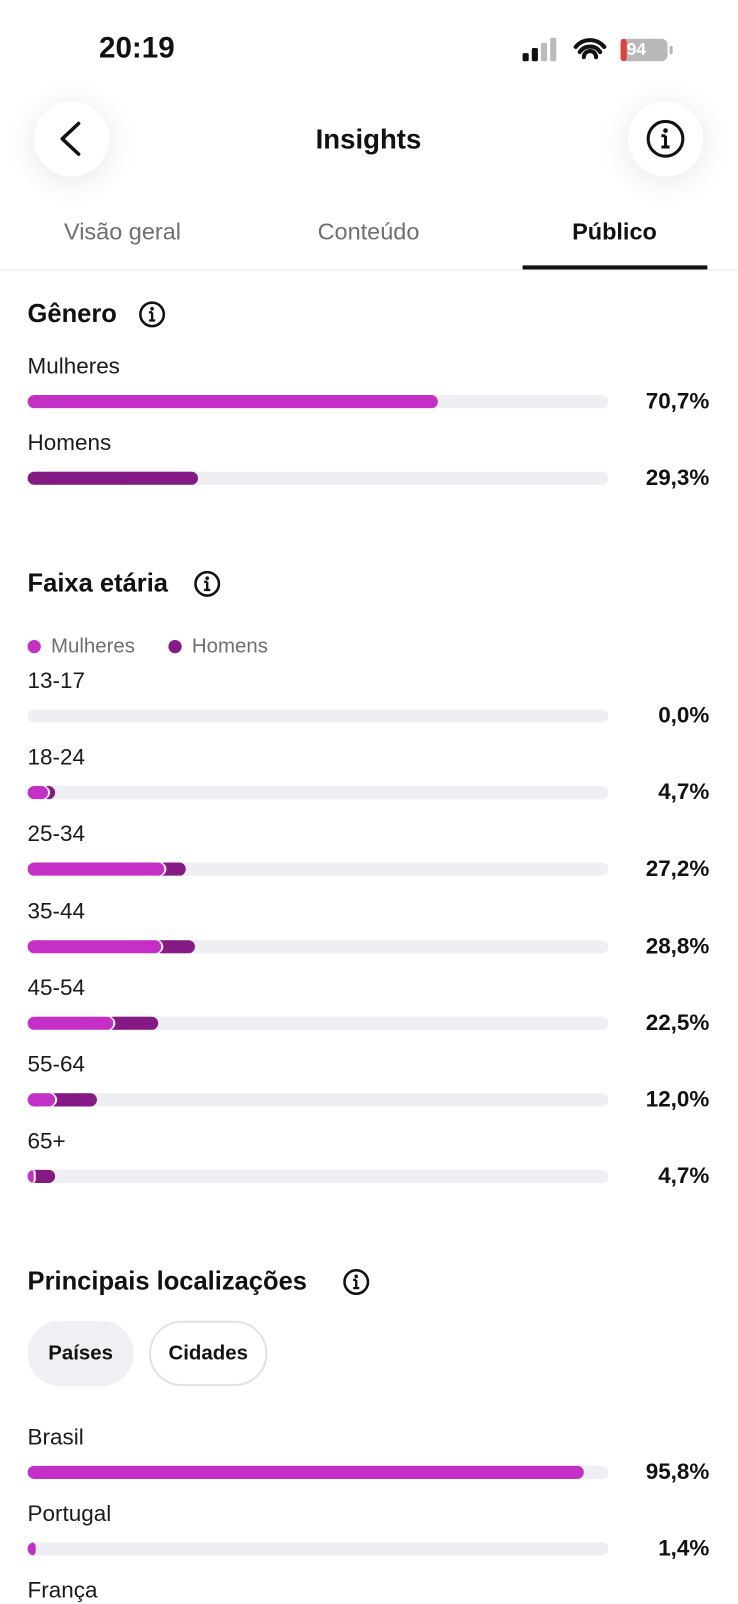 Image resolution: width=738 pixels, height=1604 pixels. What do you see at coordinates (597, 49) in the screenshot?
I see `status-icons` at bounding box center [597, 49].